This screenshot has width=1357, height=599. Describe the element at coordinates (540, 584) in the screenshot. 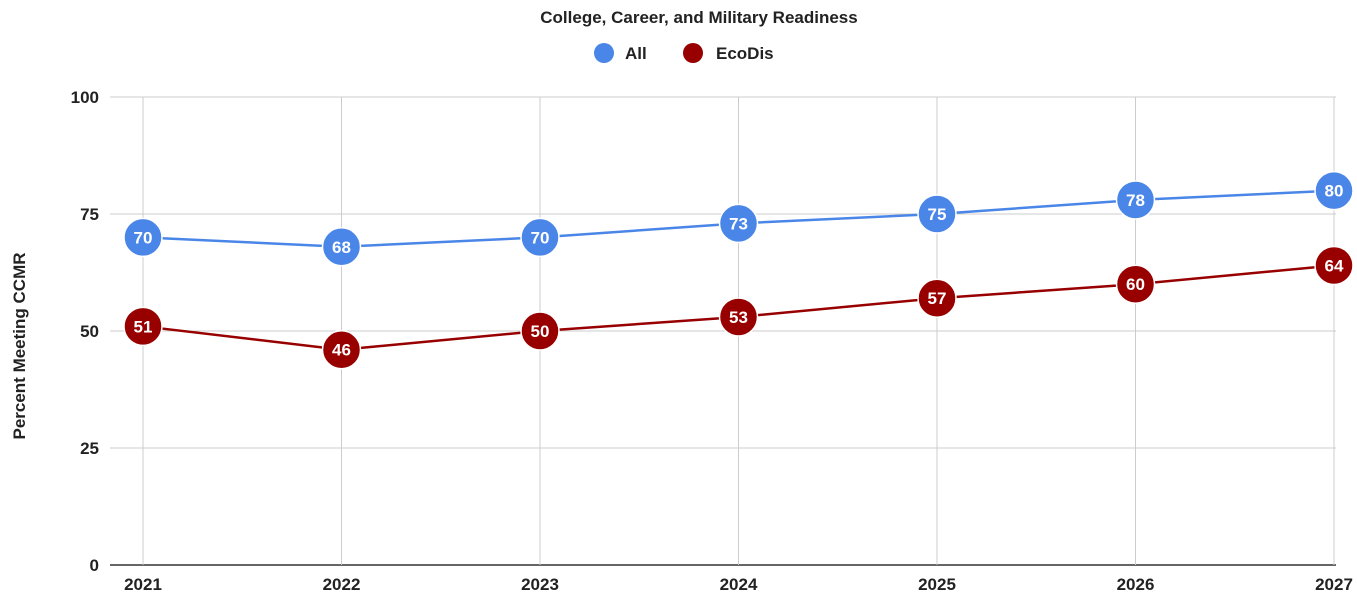

I see `x-tick-label: 2023` at that location.